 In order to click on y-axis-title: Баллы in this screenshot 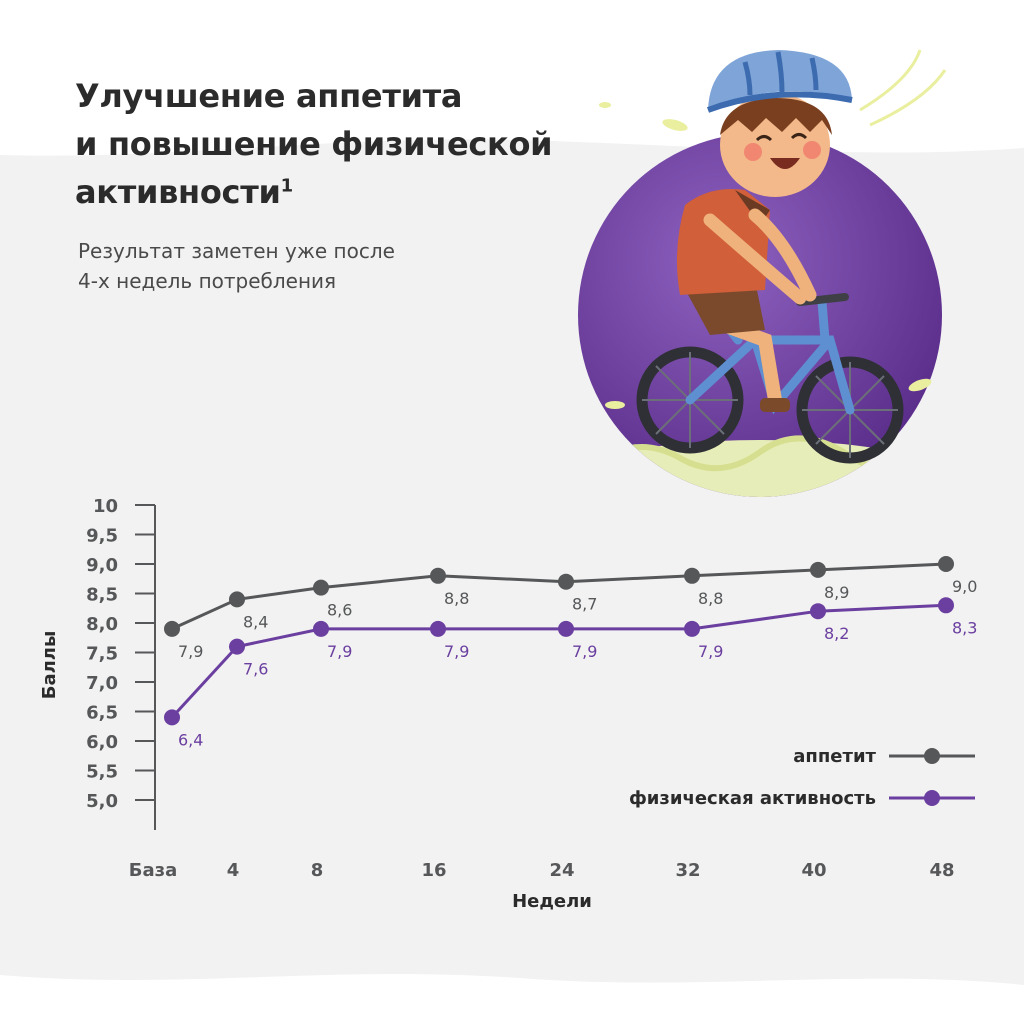, I will do `click(49, 665)`.